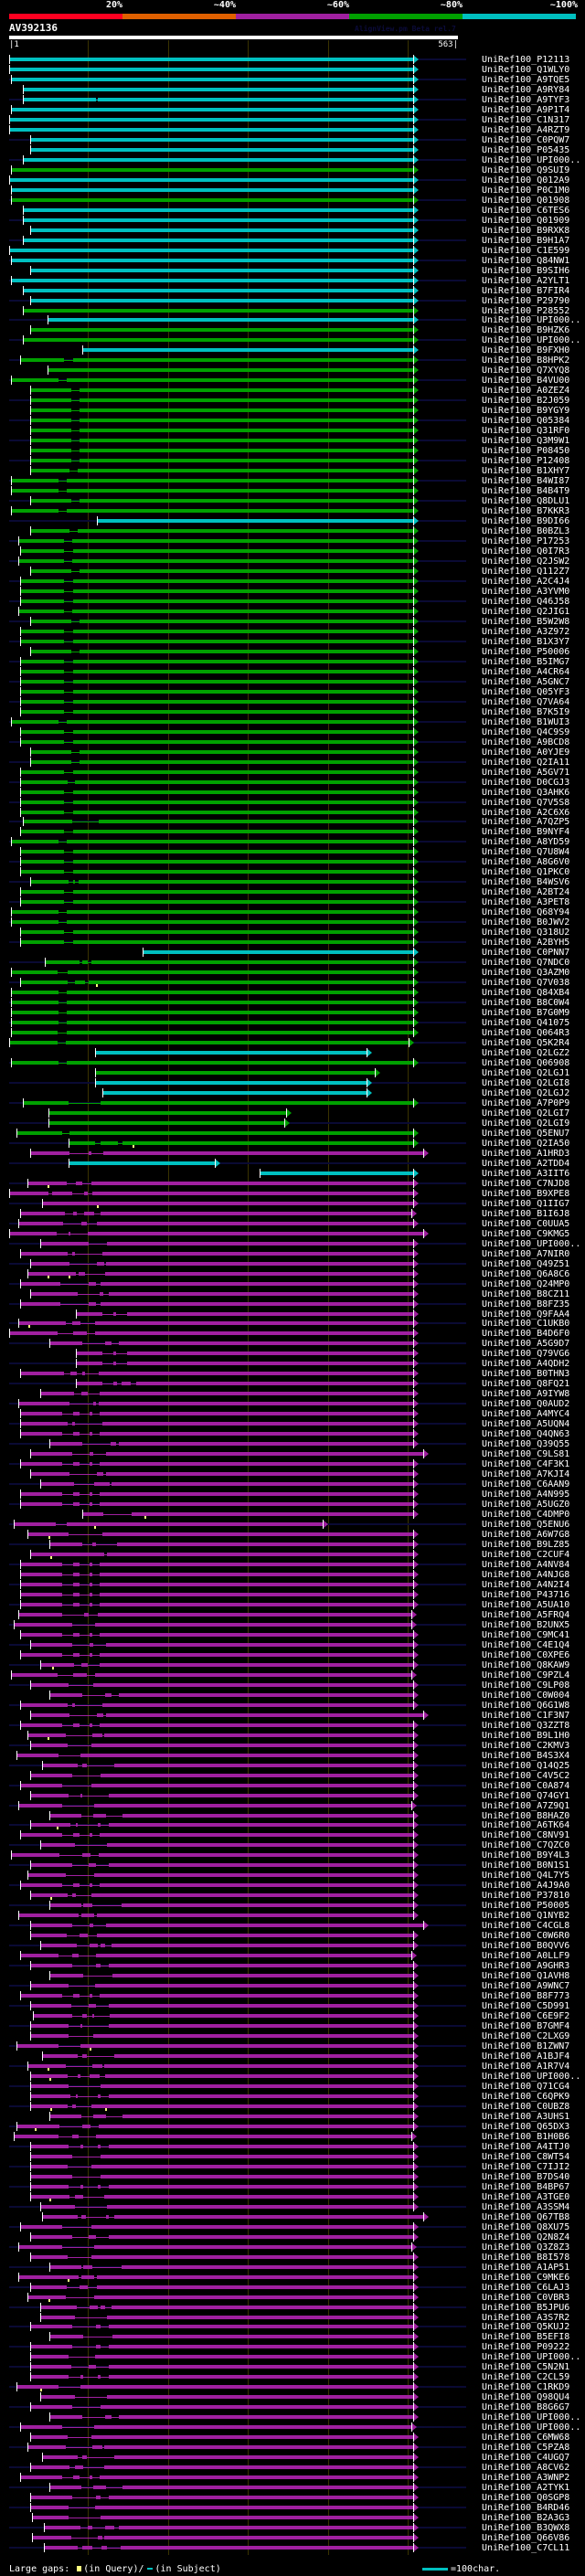 Image resolution: width=585 pixels, height=2576 pixels. Describe the element at coordinates (526, 2478) in the screenshot. I see `subject-link: UniRef100_A3WNP2` at that location.